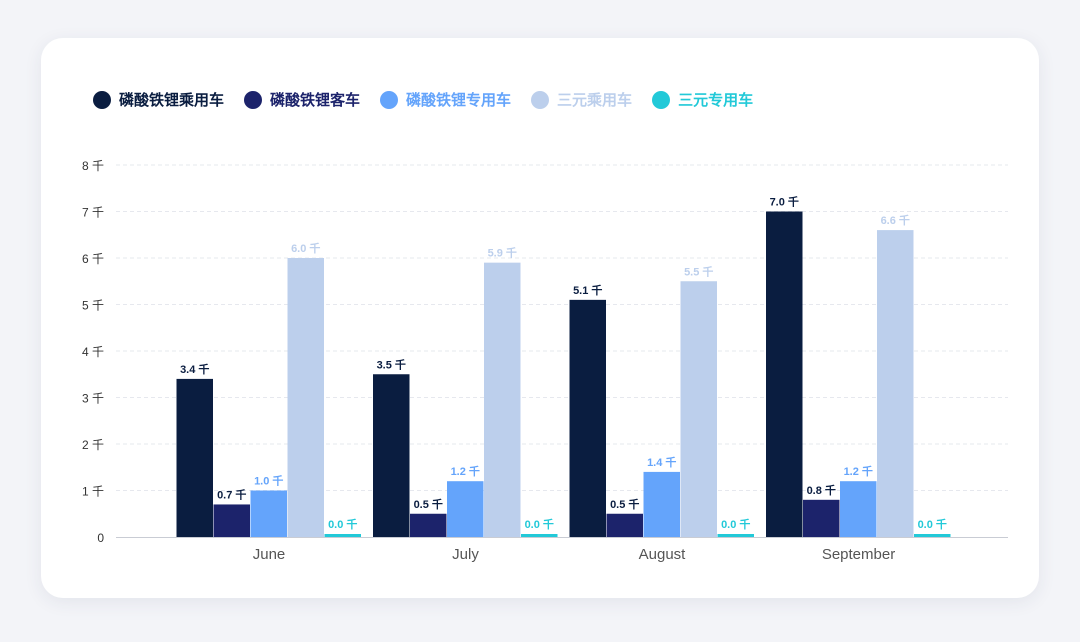 Image resolution: width=1080 pixels, height=642 pixels. Describe the element at coordinates (502, 253) in the screenshot. I see `data-label: 5.9 千` at that location.